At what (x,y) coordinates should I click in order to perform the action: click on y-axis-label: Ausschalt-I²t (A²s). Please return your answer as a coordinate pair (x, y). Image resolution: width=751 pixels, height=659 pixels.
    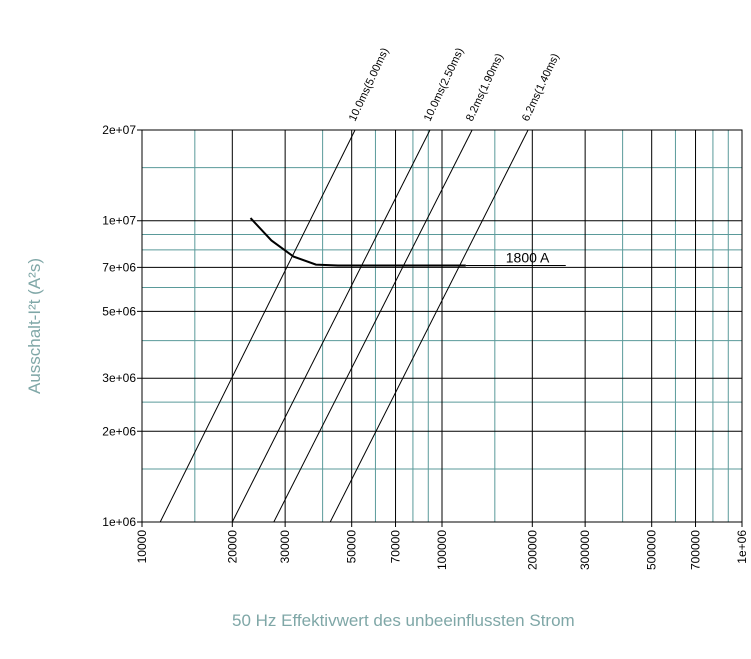
    Looking at the image, I should click on (34, 326).